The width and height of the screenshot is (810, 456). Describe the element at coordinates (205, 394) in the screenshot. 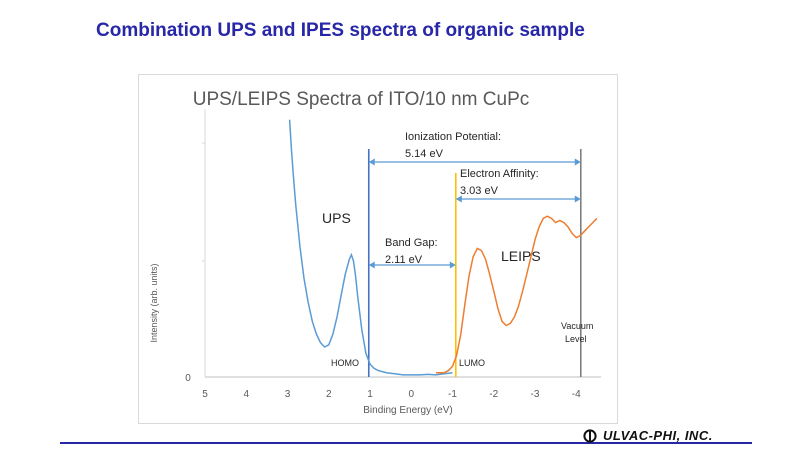

I see `x-tick-label: 5` at that location.